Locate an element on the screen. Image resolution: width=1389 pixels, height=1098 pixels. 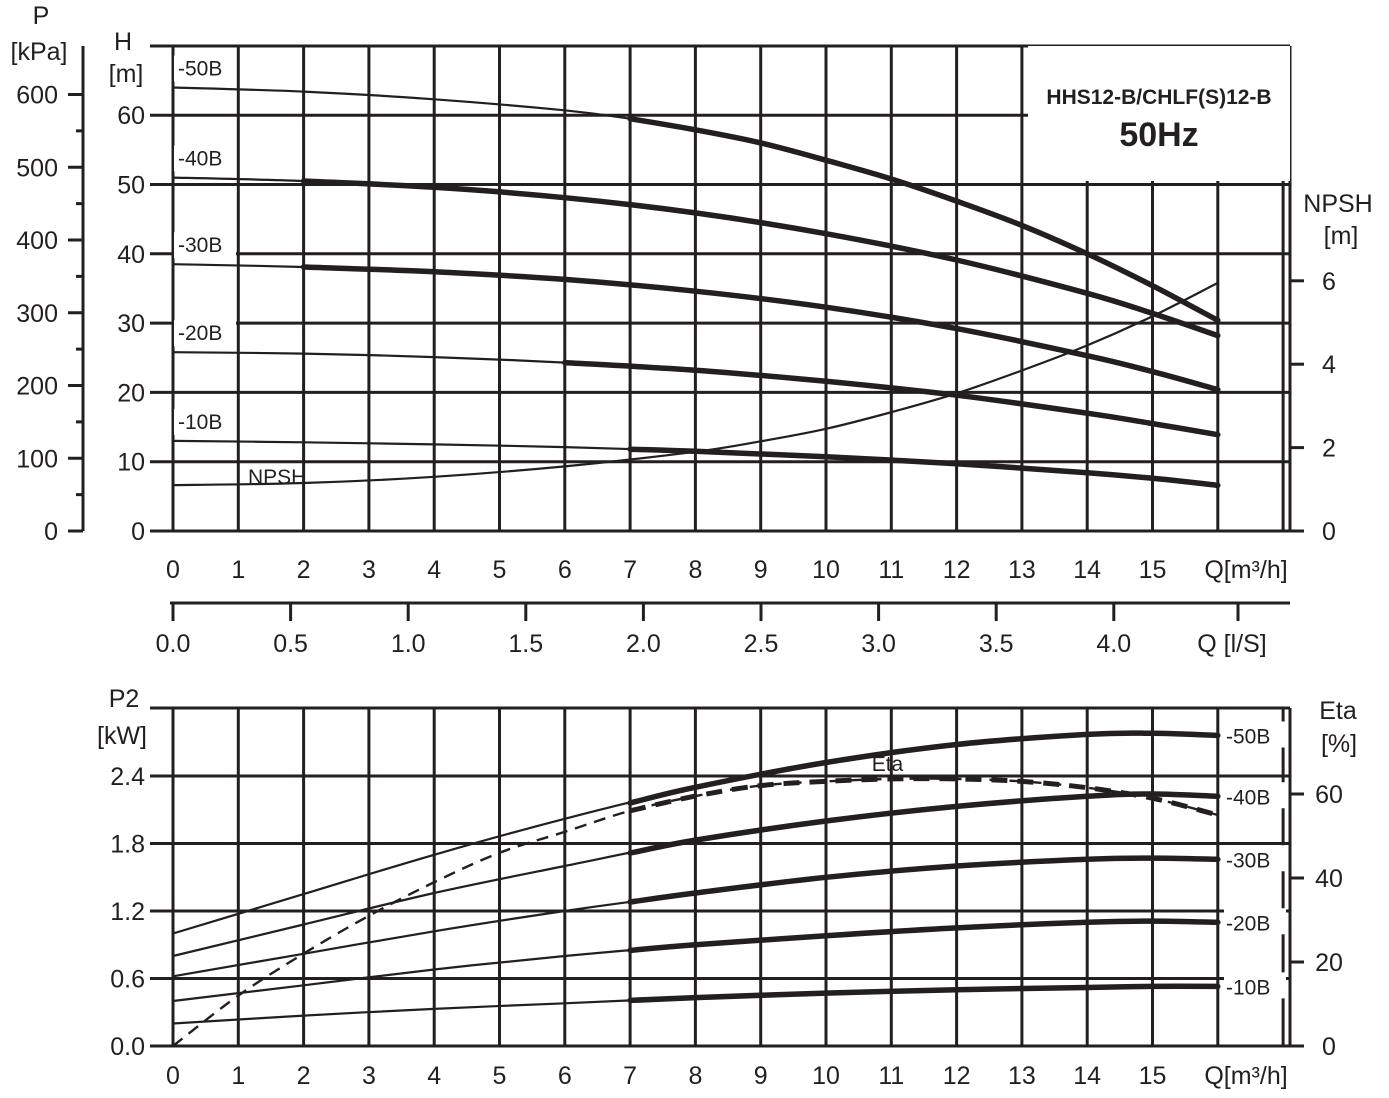
npsh-tick-label: 6 is located at coordinates (1329, 282).